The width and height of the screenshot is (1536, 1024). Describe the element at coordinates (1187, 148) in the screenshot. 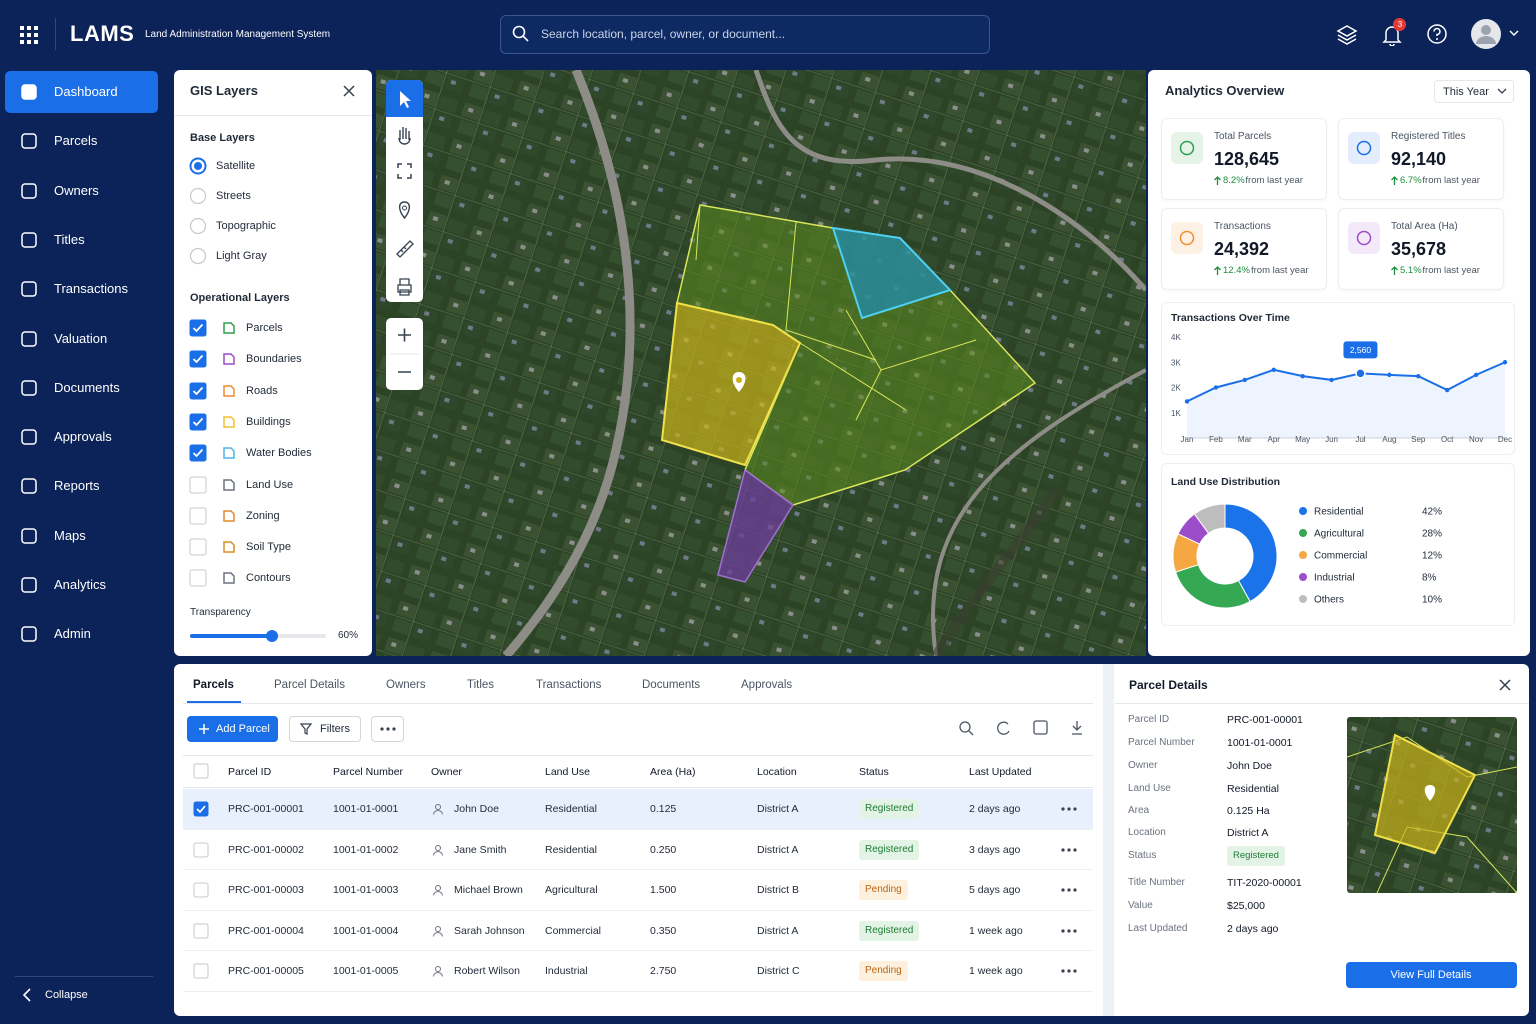

I see `kpi-icon-shape` at that location.